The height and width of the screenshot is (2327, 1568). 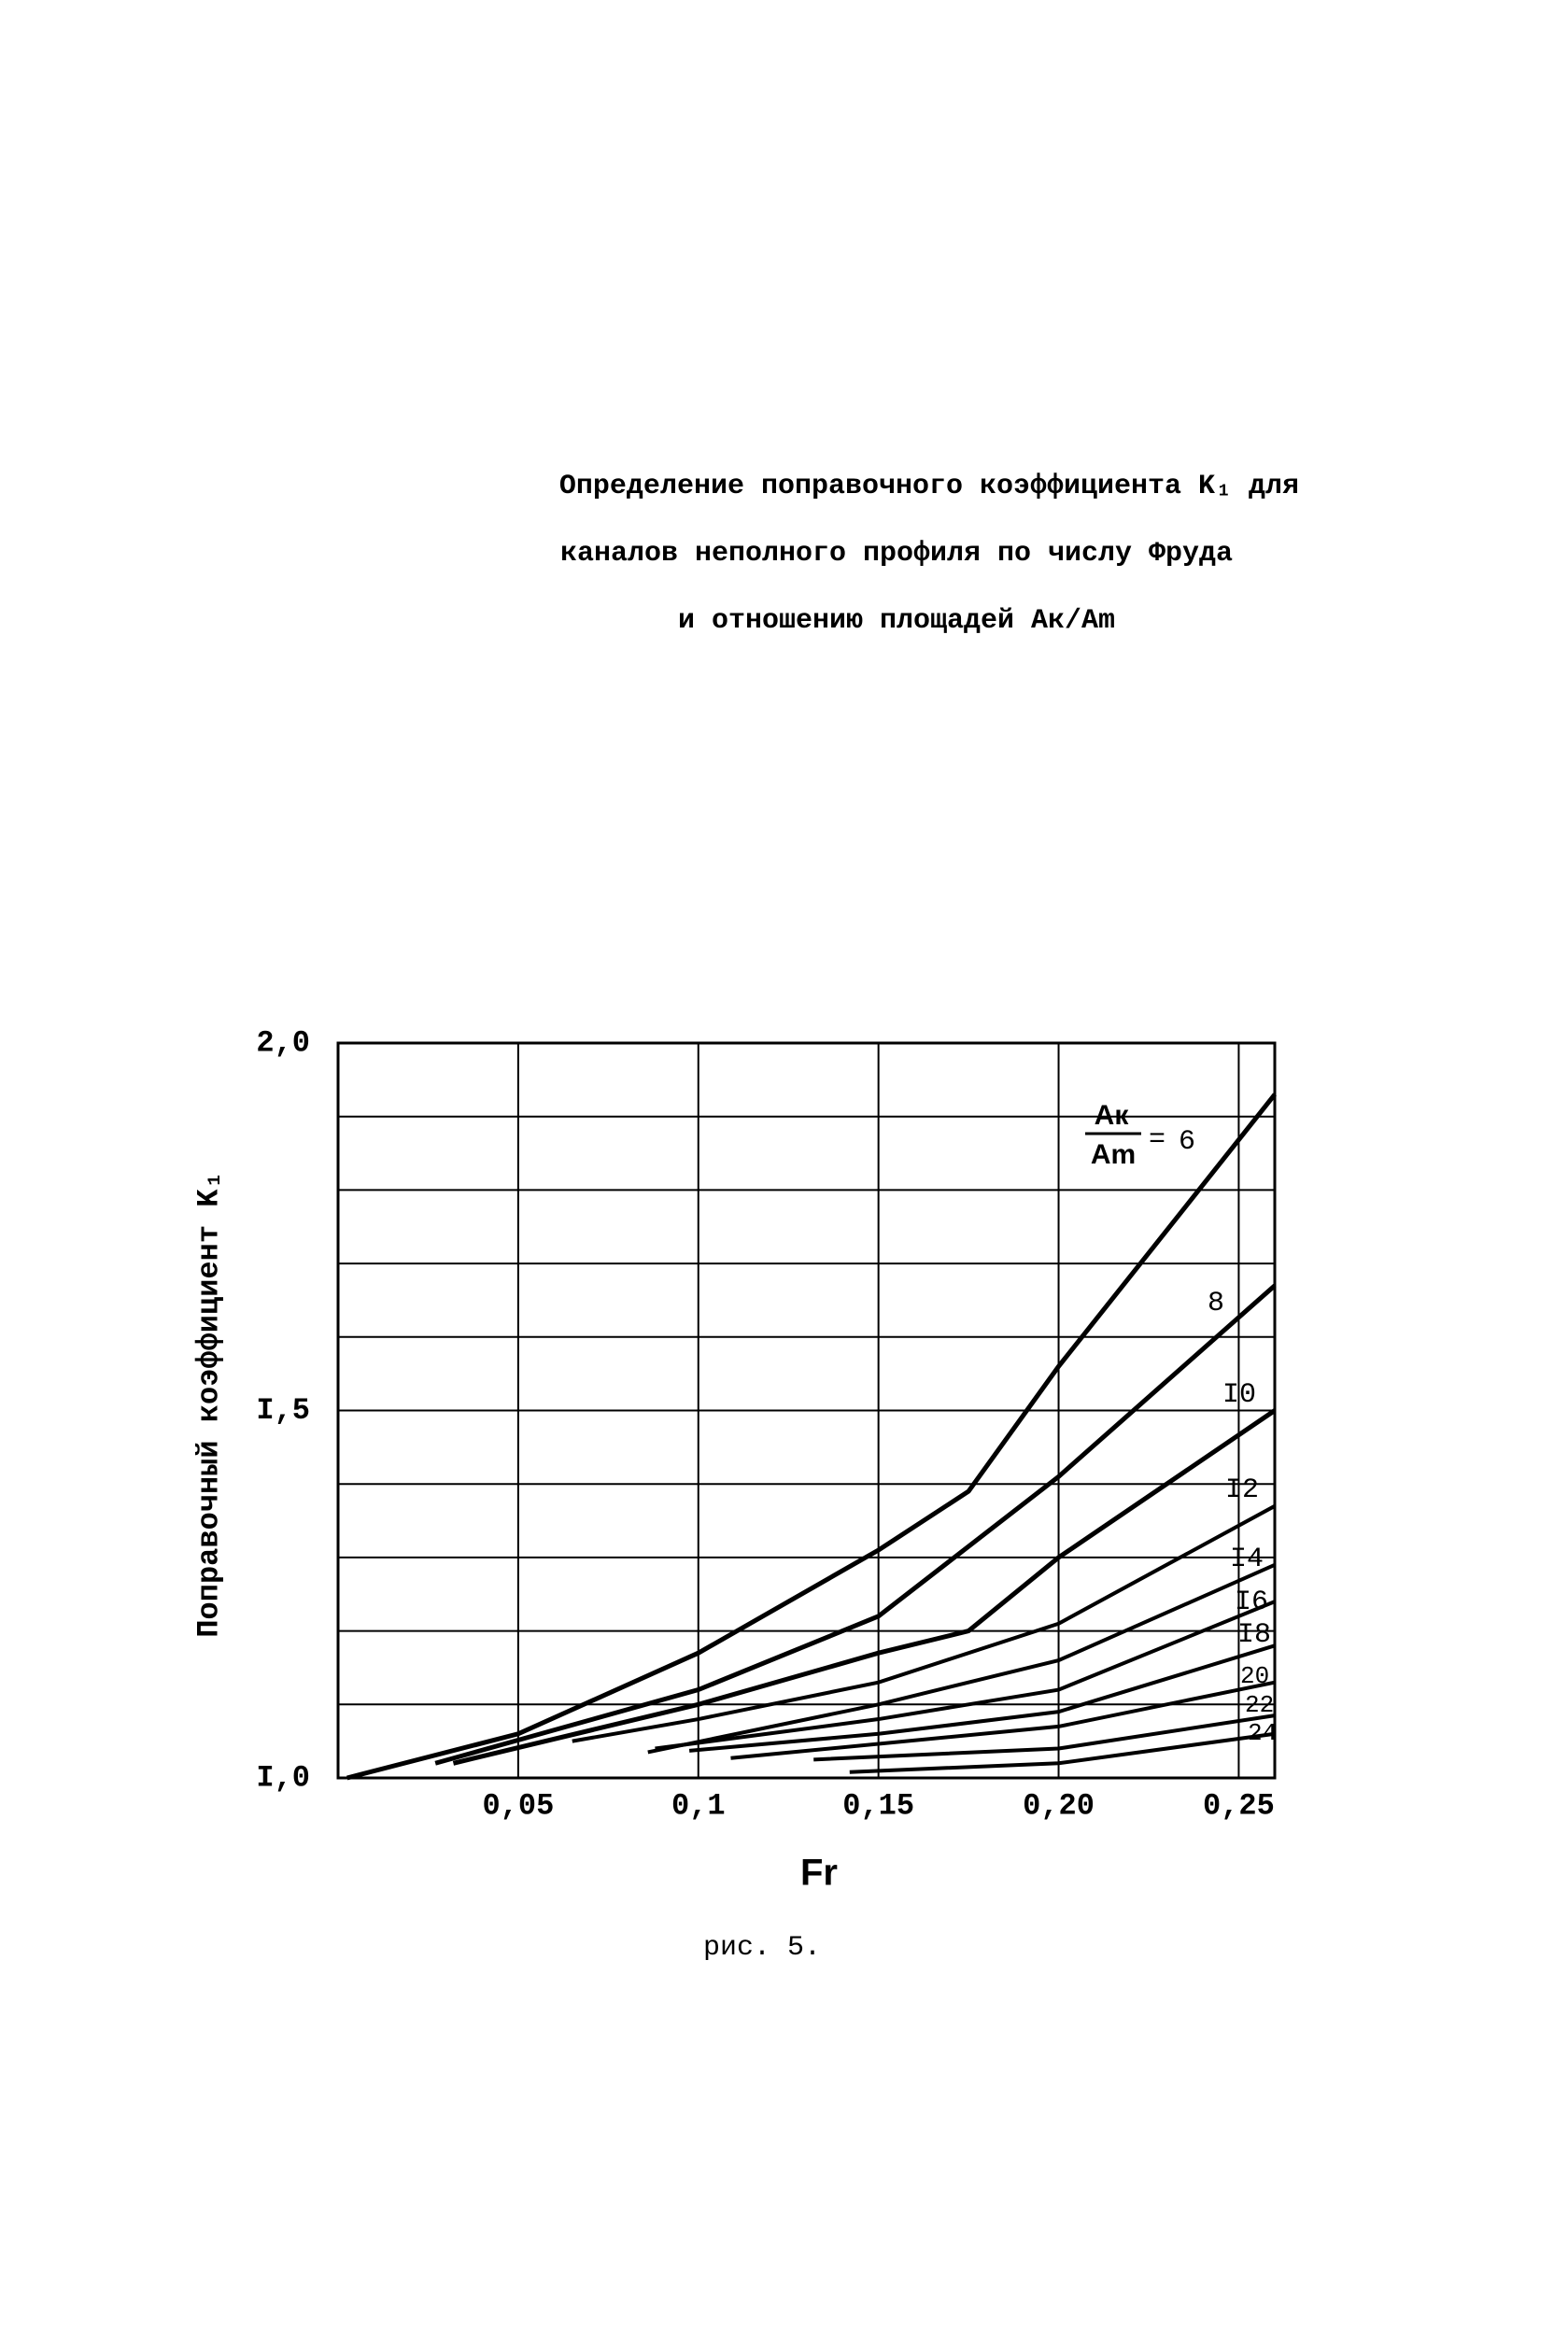 I want to click on x-axis-label: Fr, so click(x=819, y=1873).